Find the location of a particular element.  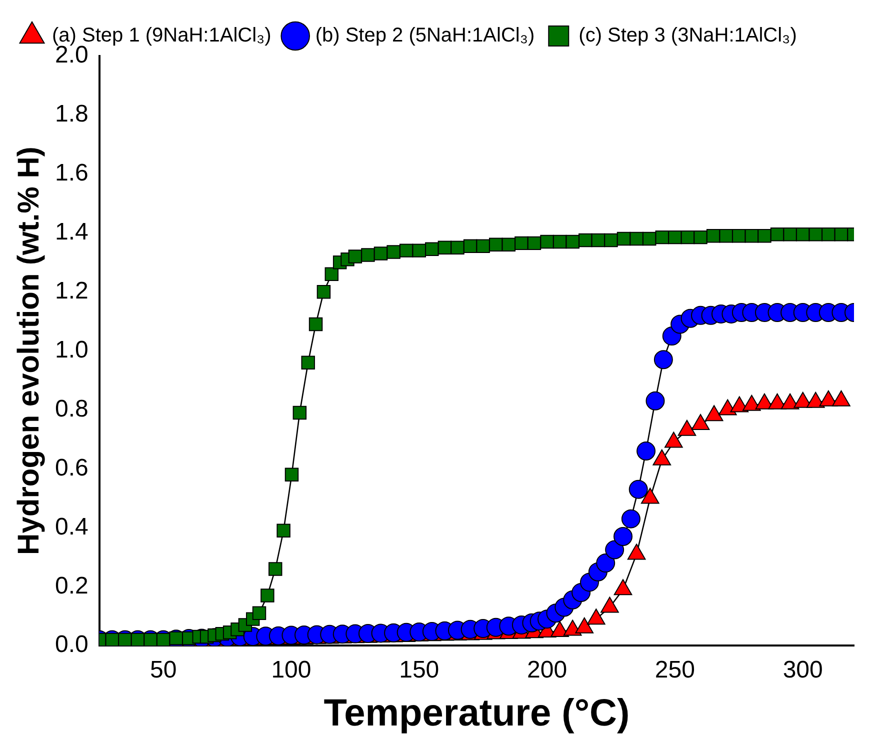

x-tick-label: 100 is located at coordinates (291, 670).